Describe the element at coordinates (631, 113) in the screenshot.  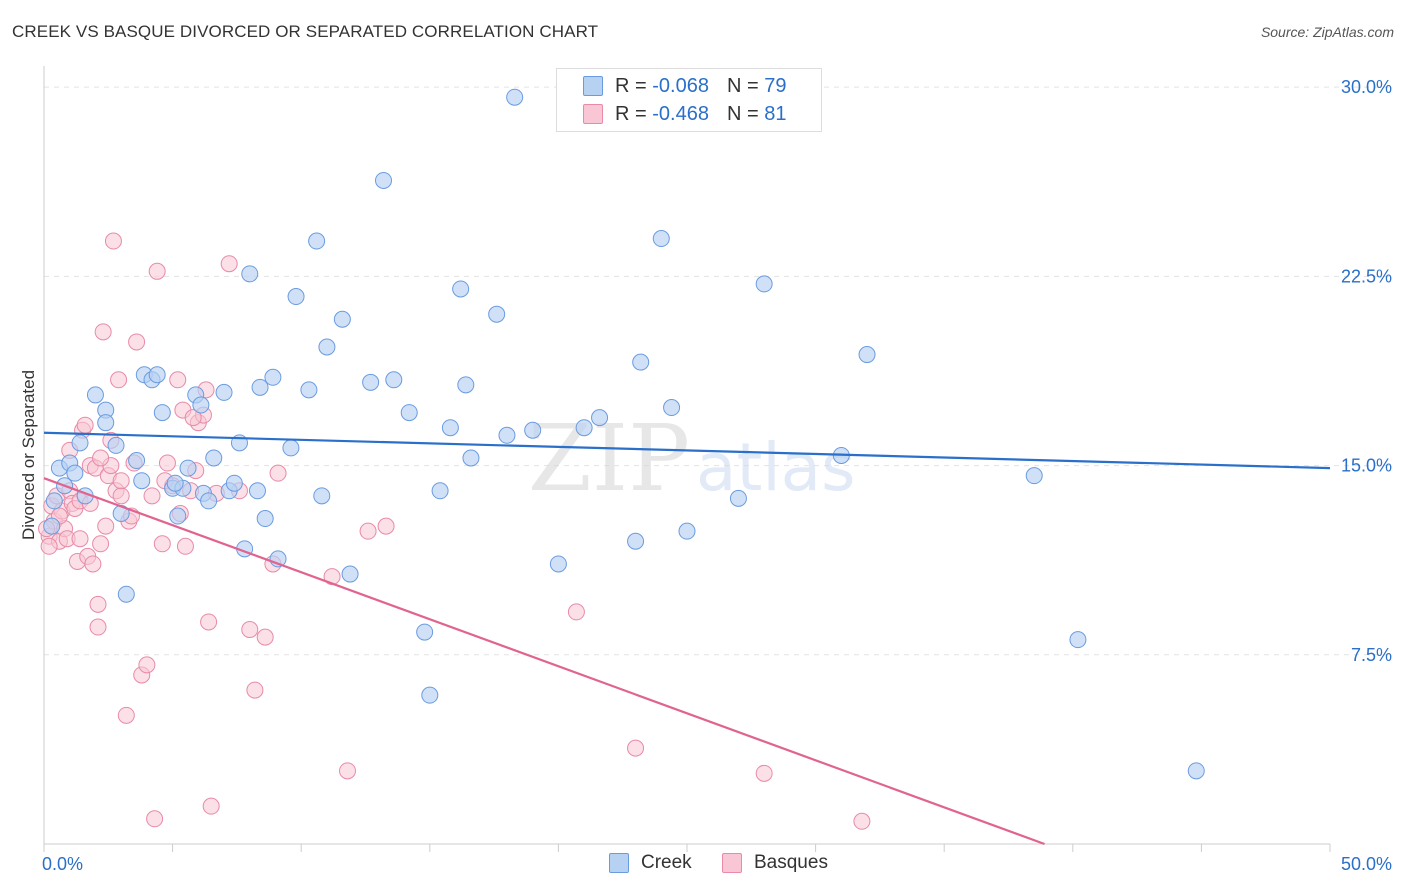
I see `legend-basques-r-label: R =` at that location.